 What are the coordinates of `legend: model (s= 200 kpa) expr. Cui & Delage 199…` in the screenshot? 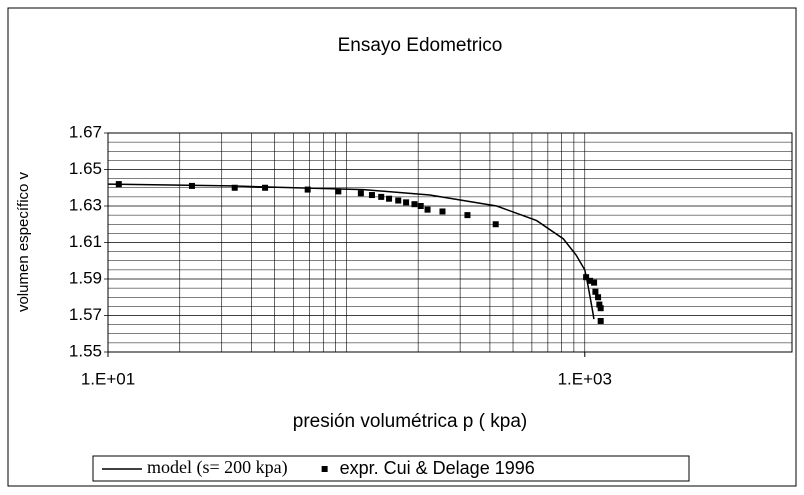 It's located at (391, 468).